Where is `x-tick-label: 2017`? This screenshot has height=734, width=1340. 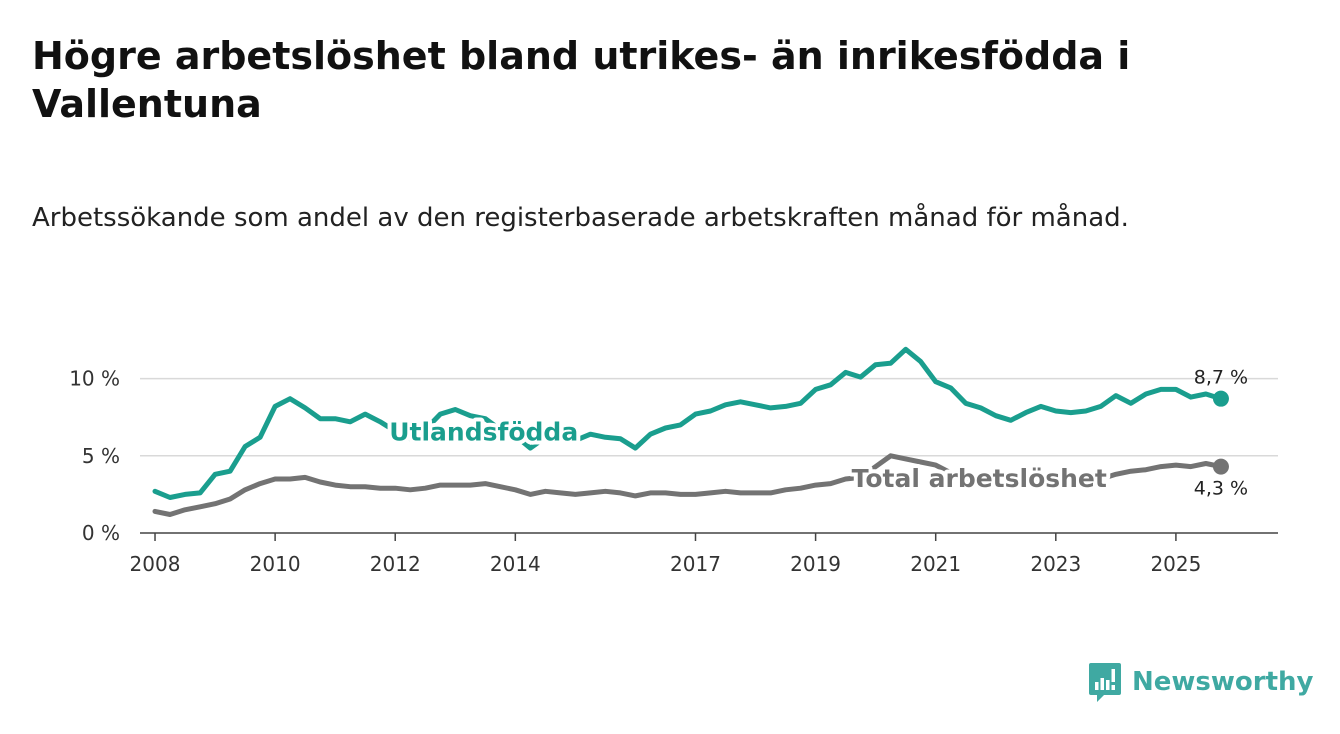 x-tick-label: 2017 is located at coordinates (695, 564).